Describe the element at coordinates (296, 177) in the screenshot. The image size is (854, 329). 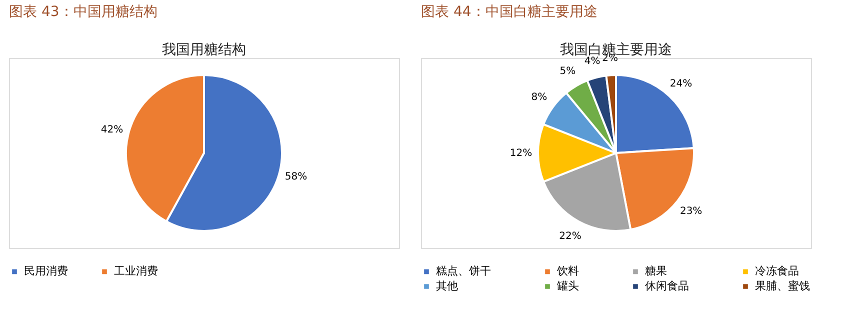
I see `data-label: 58%` at that location.